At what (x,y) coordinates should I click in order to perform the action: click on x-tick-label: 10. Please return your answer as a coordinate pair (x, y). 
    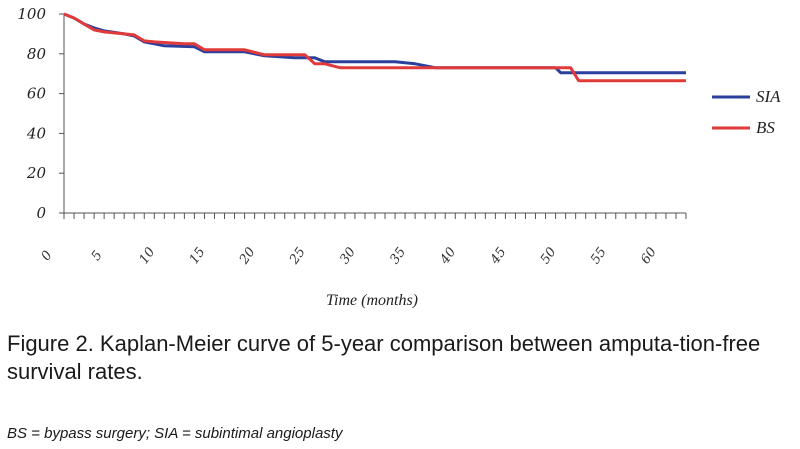
    Looking at the image, I should click on (148, 256).